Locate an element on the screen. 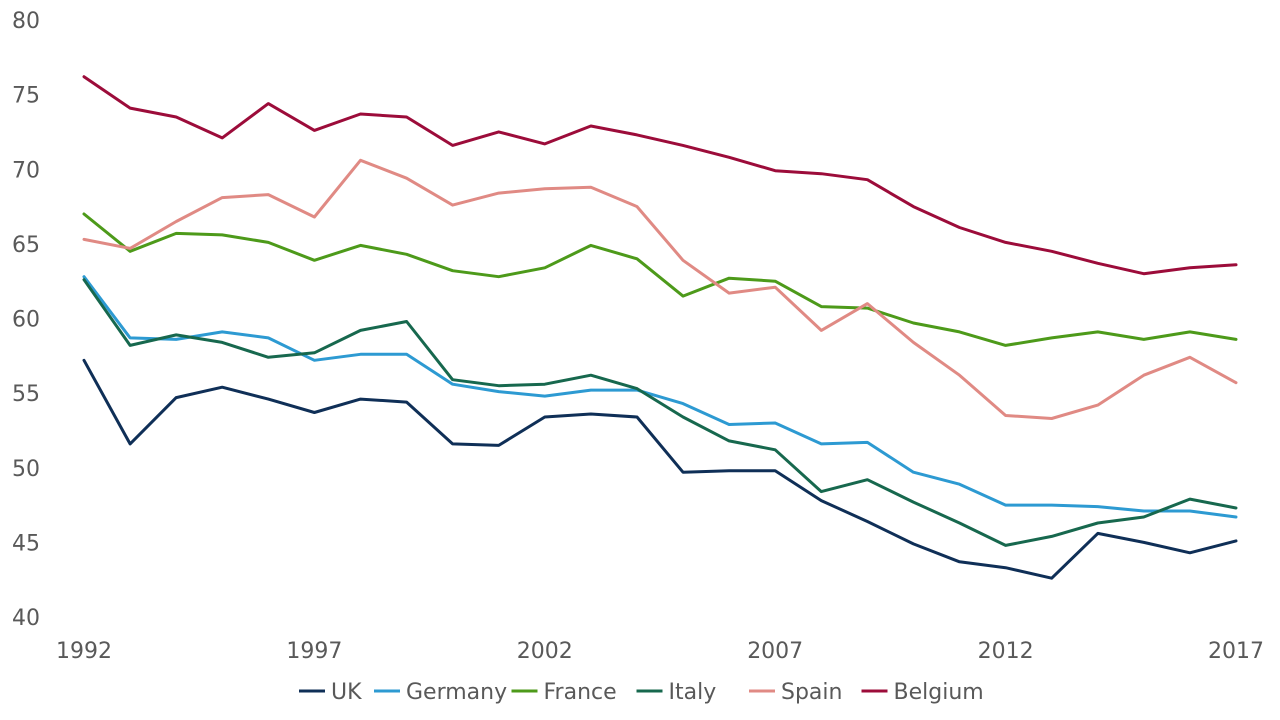  y-tick-label: 60 is located at coordinates (26, 320).